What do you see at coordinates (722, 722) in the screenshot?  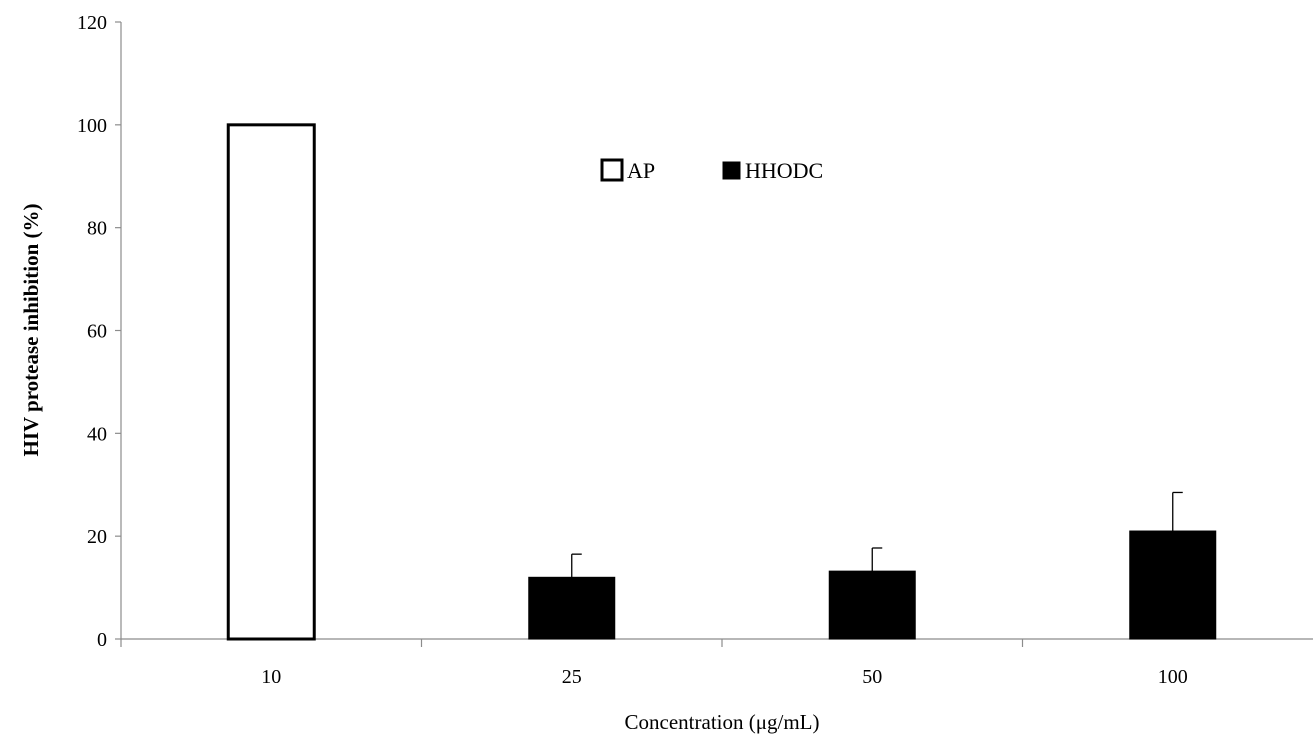 I see `x-axis-title: Concentration (μg/mL)` at bounding box center [722, 722].